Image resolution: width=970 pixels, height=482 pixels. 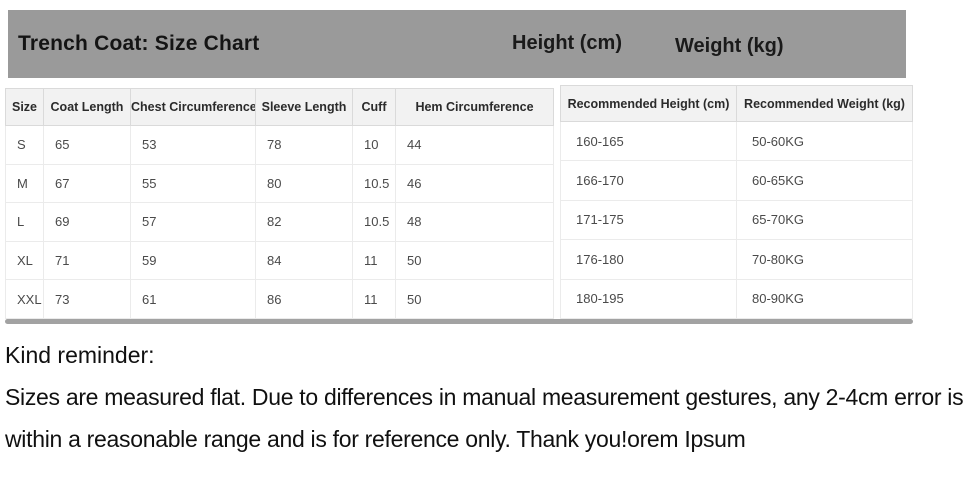 What do you see at coordinates (87, 260) in the screenshot?
I see `table-cell: 71` at bounding box center [87, 260].